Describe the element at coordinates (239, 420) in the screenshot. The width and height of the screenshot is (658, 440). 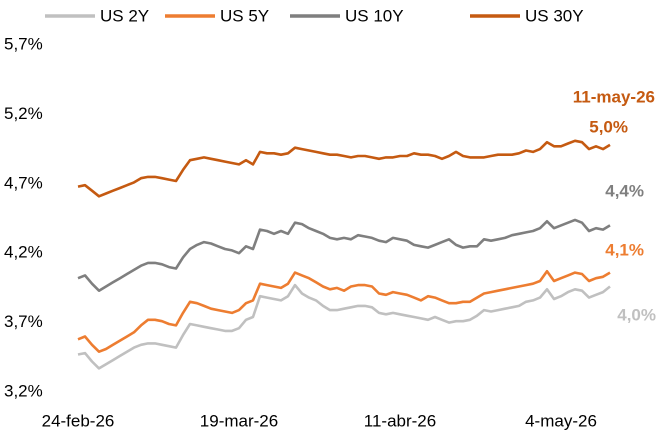
I see `x-tick-label: 19-mar-26` at that location.